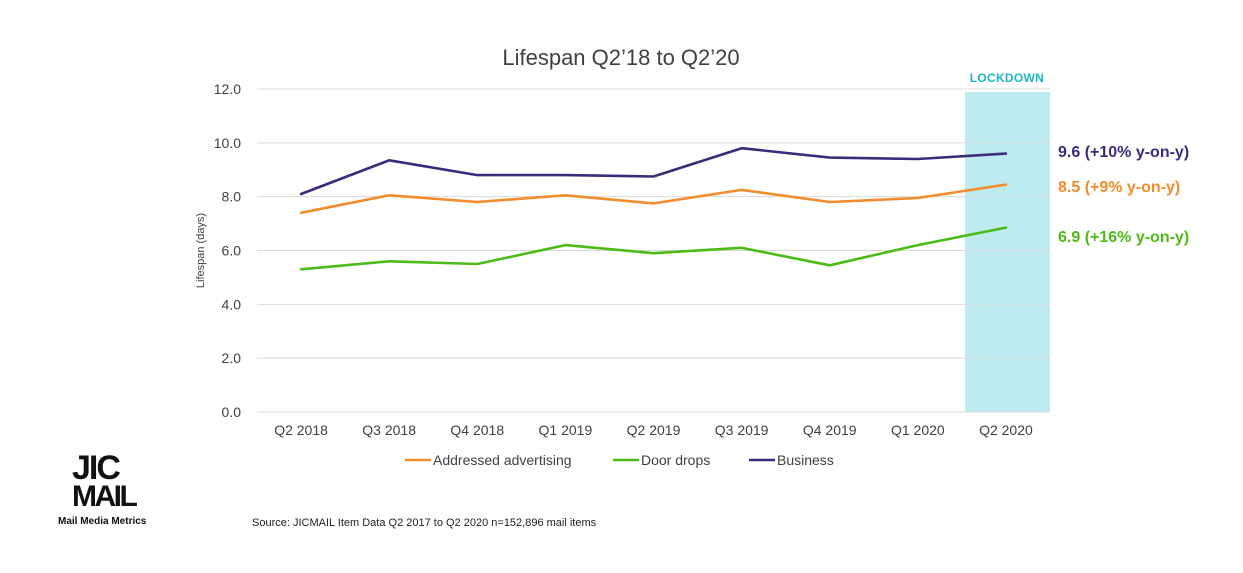 This screenshot has height=573, width=1243. Describe the element at coordinates (232, 251) in the screenshot. I see `y-tick-label: 6.0` at that location.